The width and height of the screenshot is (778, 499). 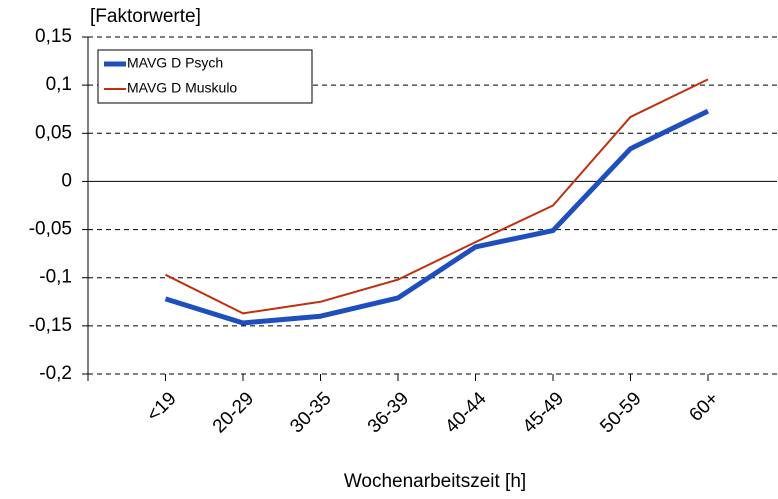 What do you see at coordinates (59, 84) in the screenshot?
I see `y-tick-label: 0,1` at bounding box center [59, 84].